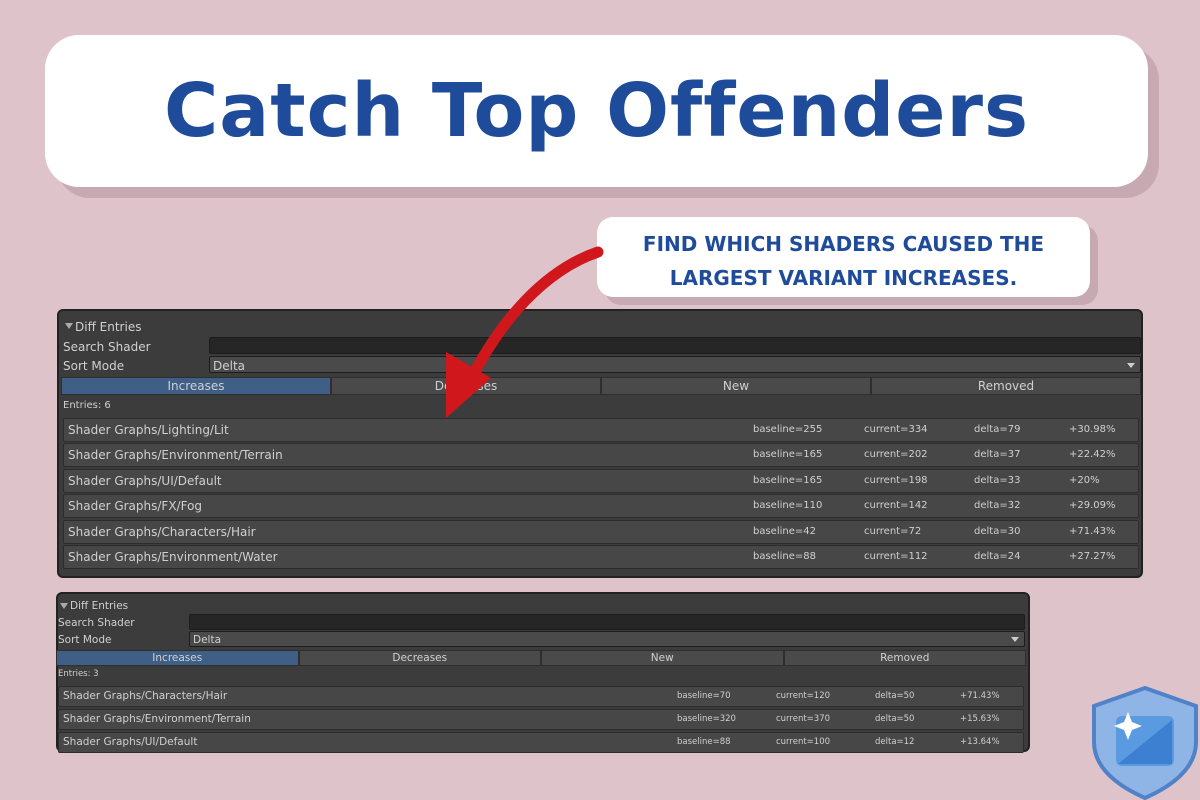 The width and height of the screenshot is (1200, 800). I want to click on entry-stat: delta=12, so click(895, 742).